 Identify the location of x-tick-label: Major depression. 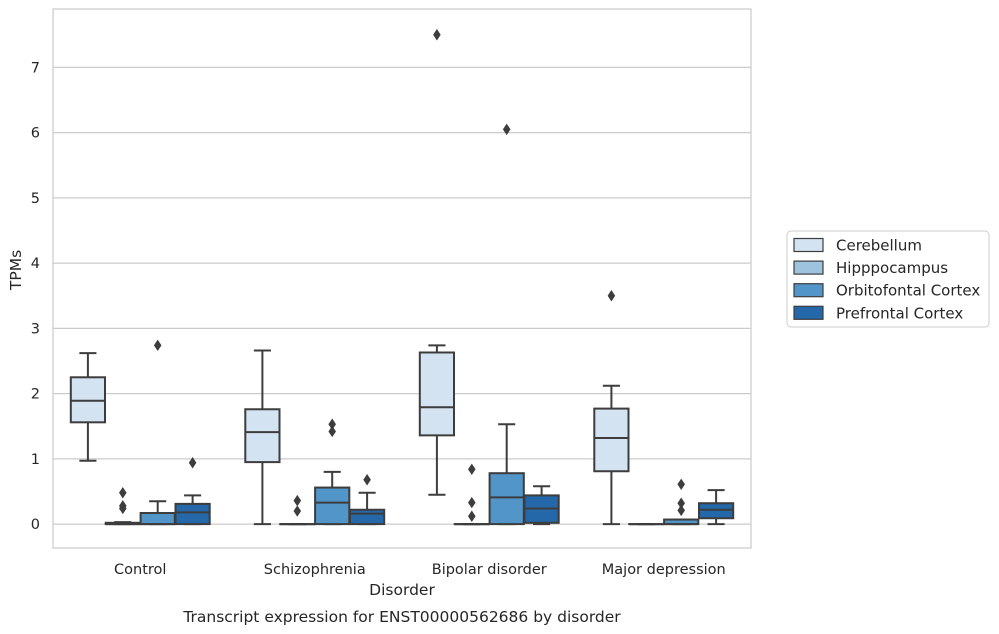
(664, 570).